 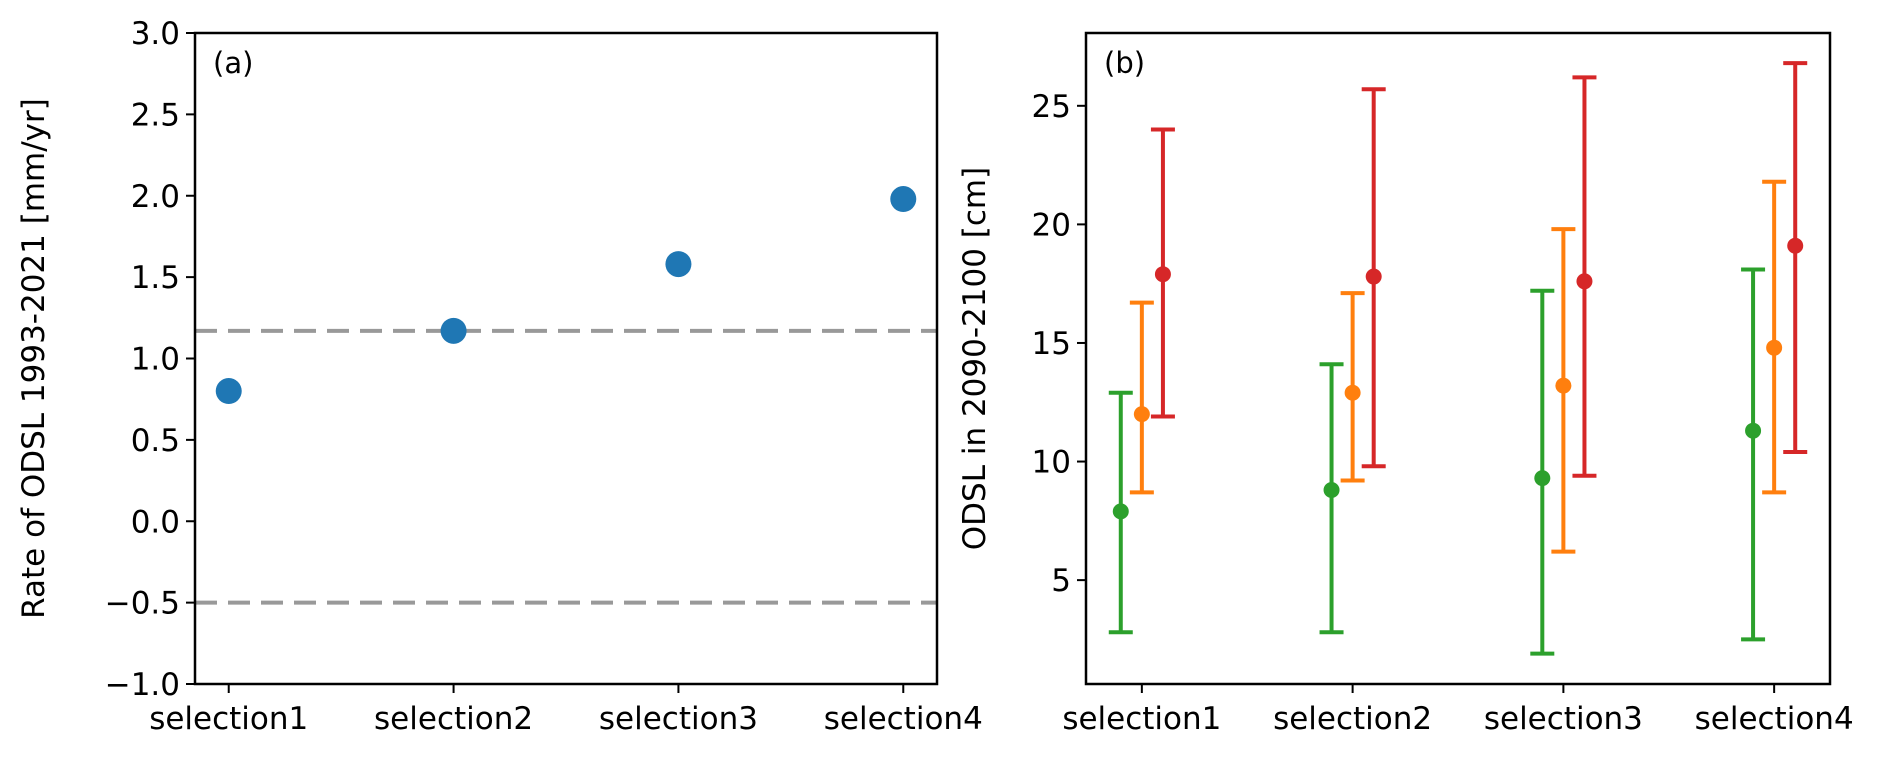 I want to click on y-tick-label: 10, so click(x=1051, y=463).